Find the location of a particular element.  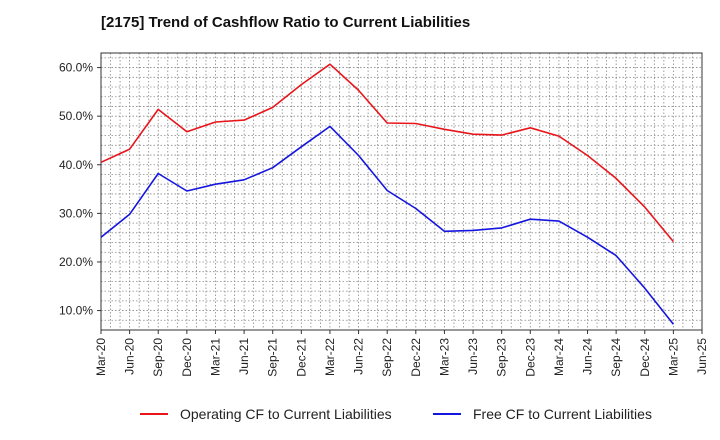

x-tick-label: Dec-23 is located at coordinates (530, 357).